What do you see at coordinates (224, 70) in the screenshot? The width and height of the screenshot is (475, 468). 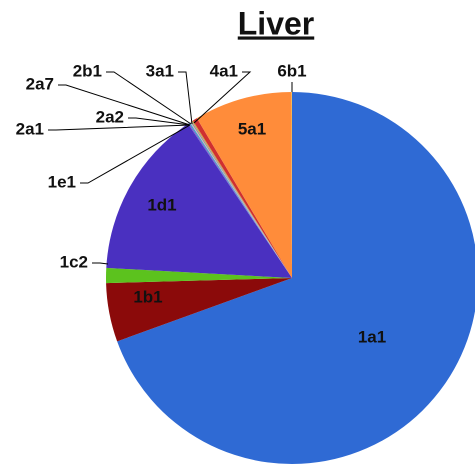 I see `slice-label: 4a1` at bounding box center [224, 70].